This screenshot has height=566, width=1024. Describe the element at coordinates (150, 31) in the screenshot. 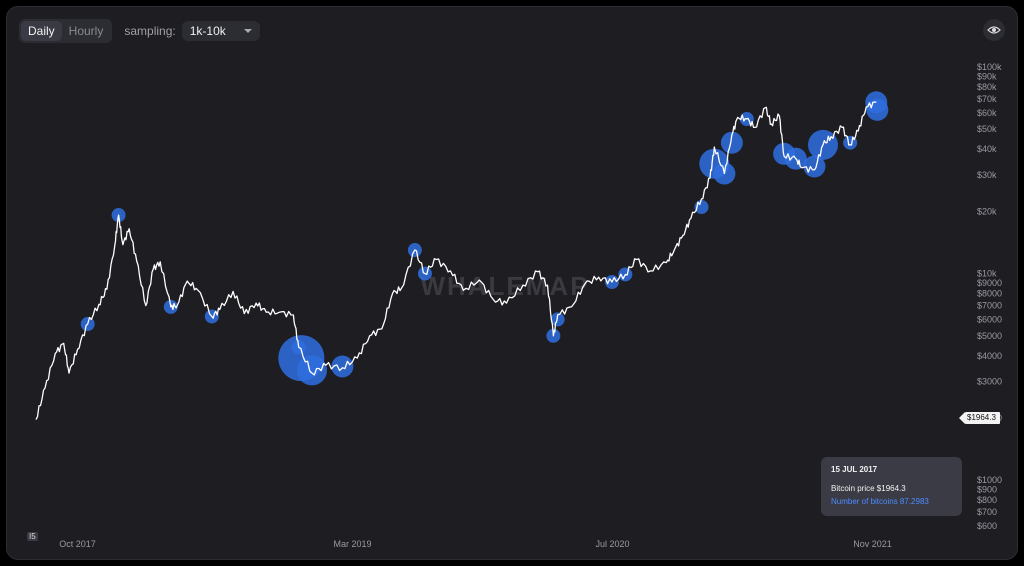

I see `sampling-label: sampling:` at that location.